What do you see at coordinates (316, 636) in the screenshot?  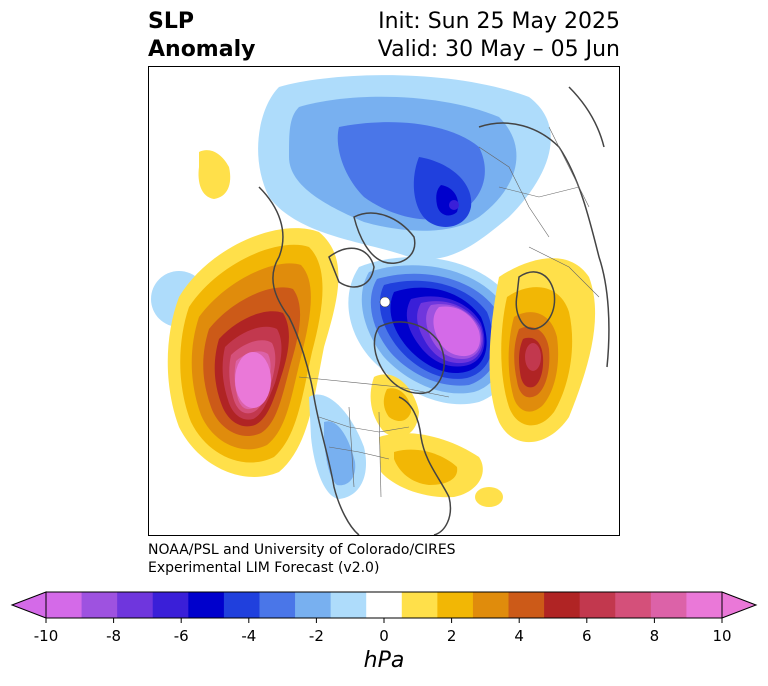 I see `colorbar-tick-label: -2` at bounding box center [316, 636].